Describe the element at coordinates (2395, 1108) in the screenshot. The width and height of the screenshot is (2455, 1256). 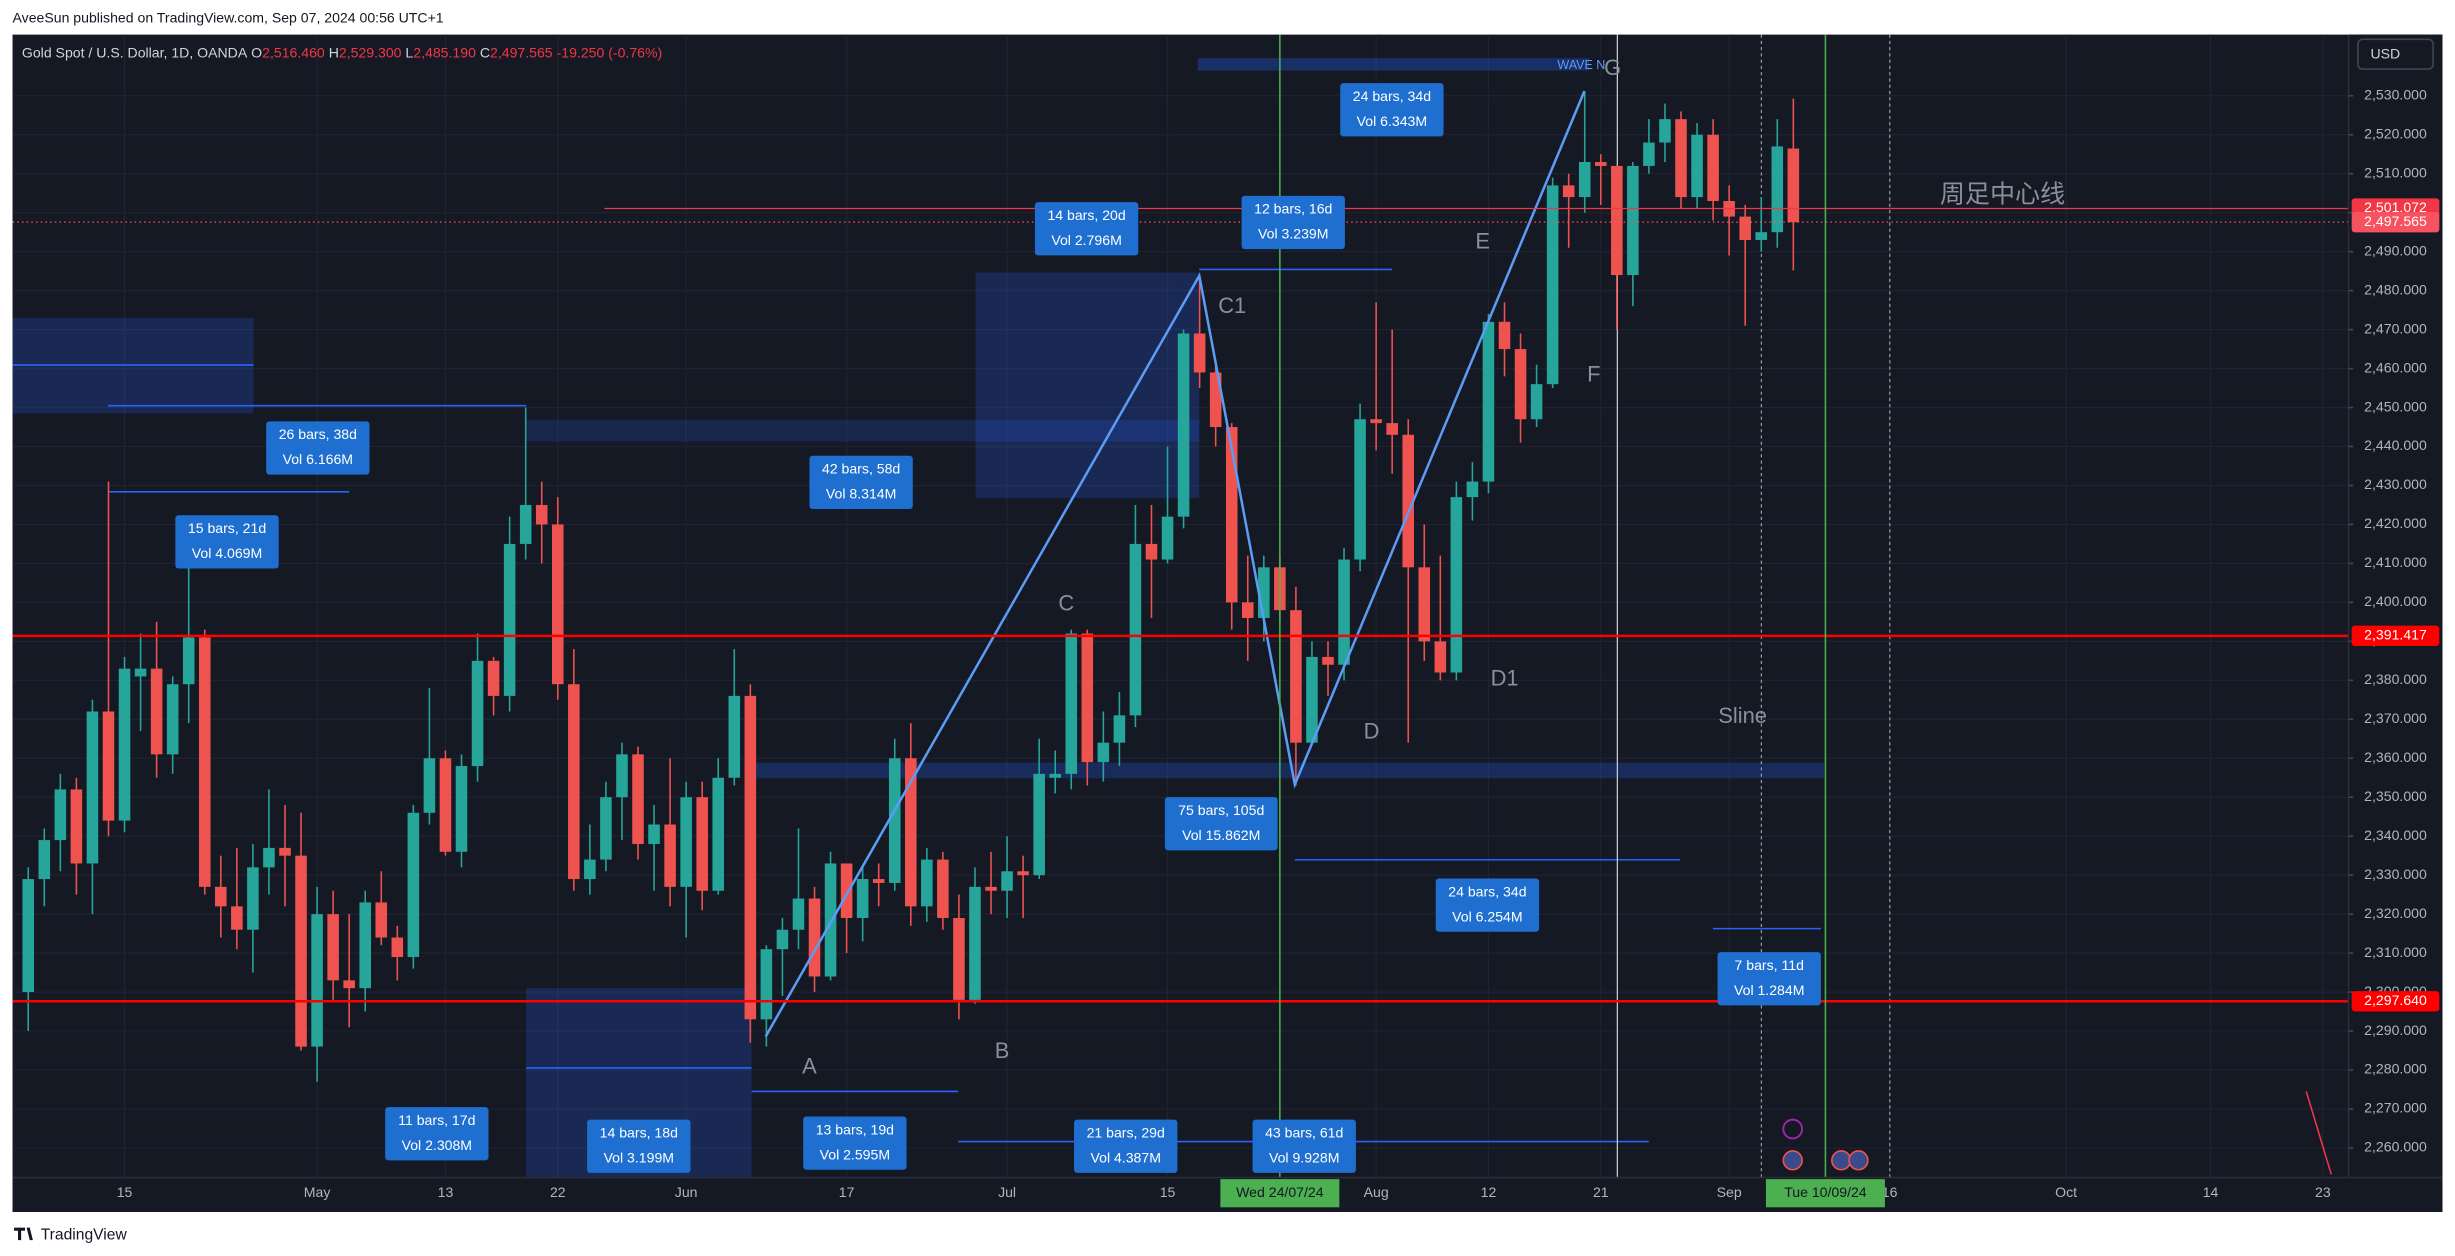
I see `y-tick-label: 2,270.000` at that location.